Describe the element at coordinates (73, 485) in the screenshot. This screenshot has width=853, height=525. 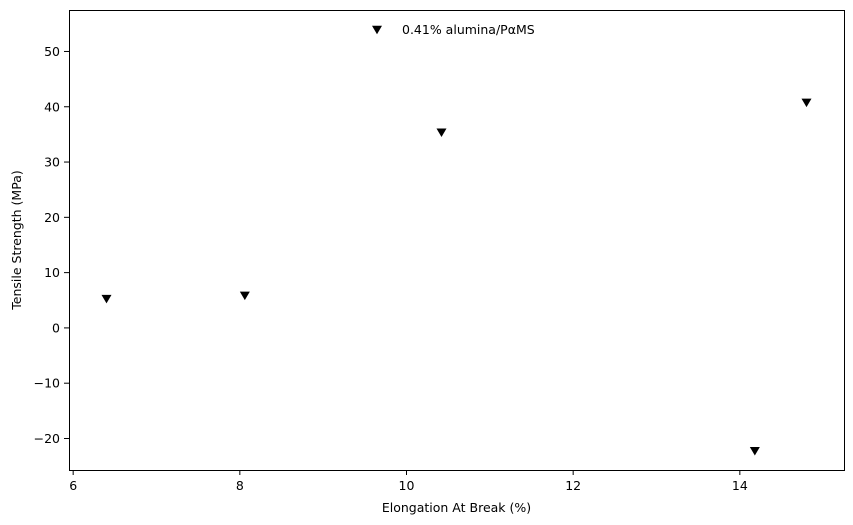
I see `x-tick-label: 6` at that location.